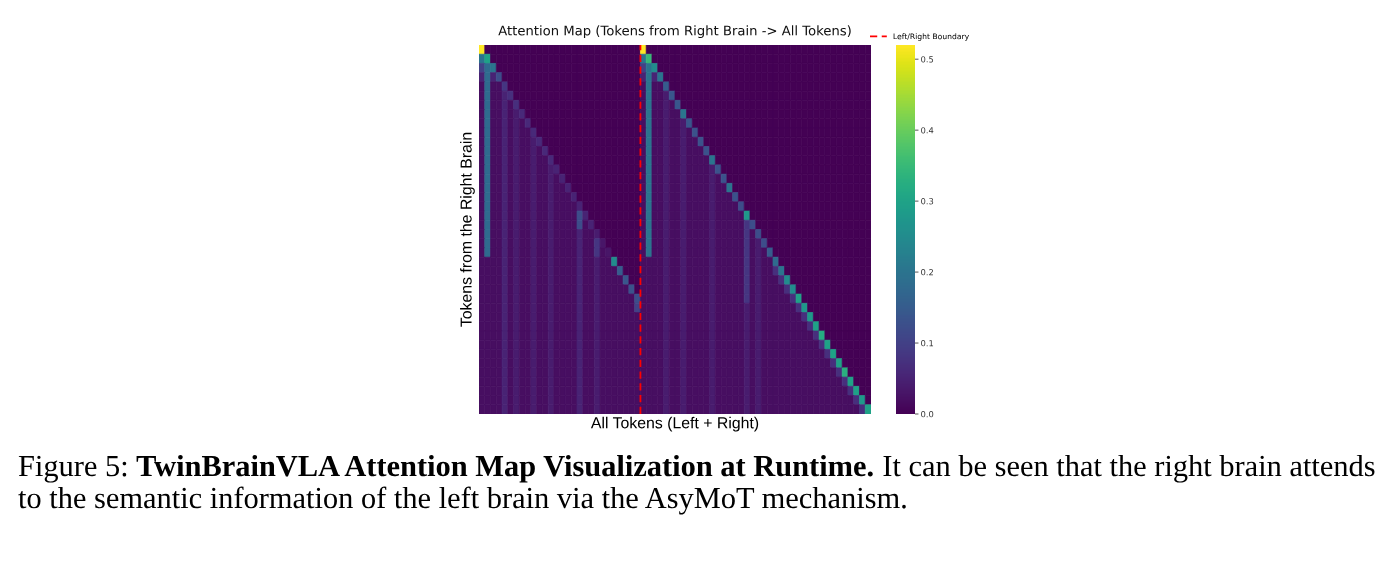  What do you see at coordinates (1129, 468) in the screenshot?
I see `text: It can be seen that the right brain attends` at bounding box center [1129, 468].